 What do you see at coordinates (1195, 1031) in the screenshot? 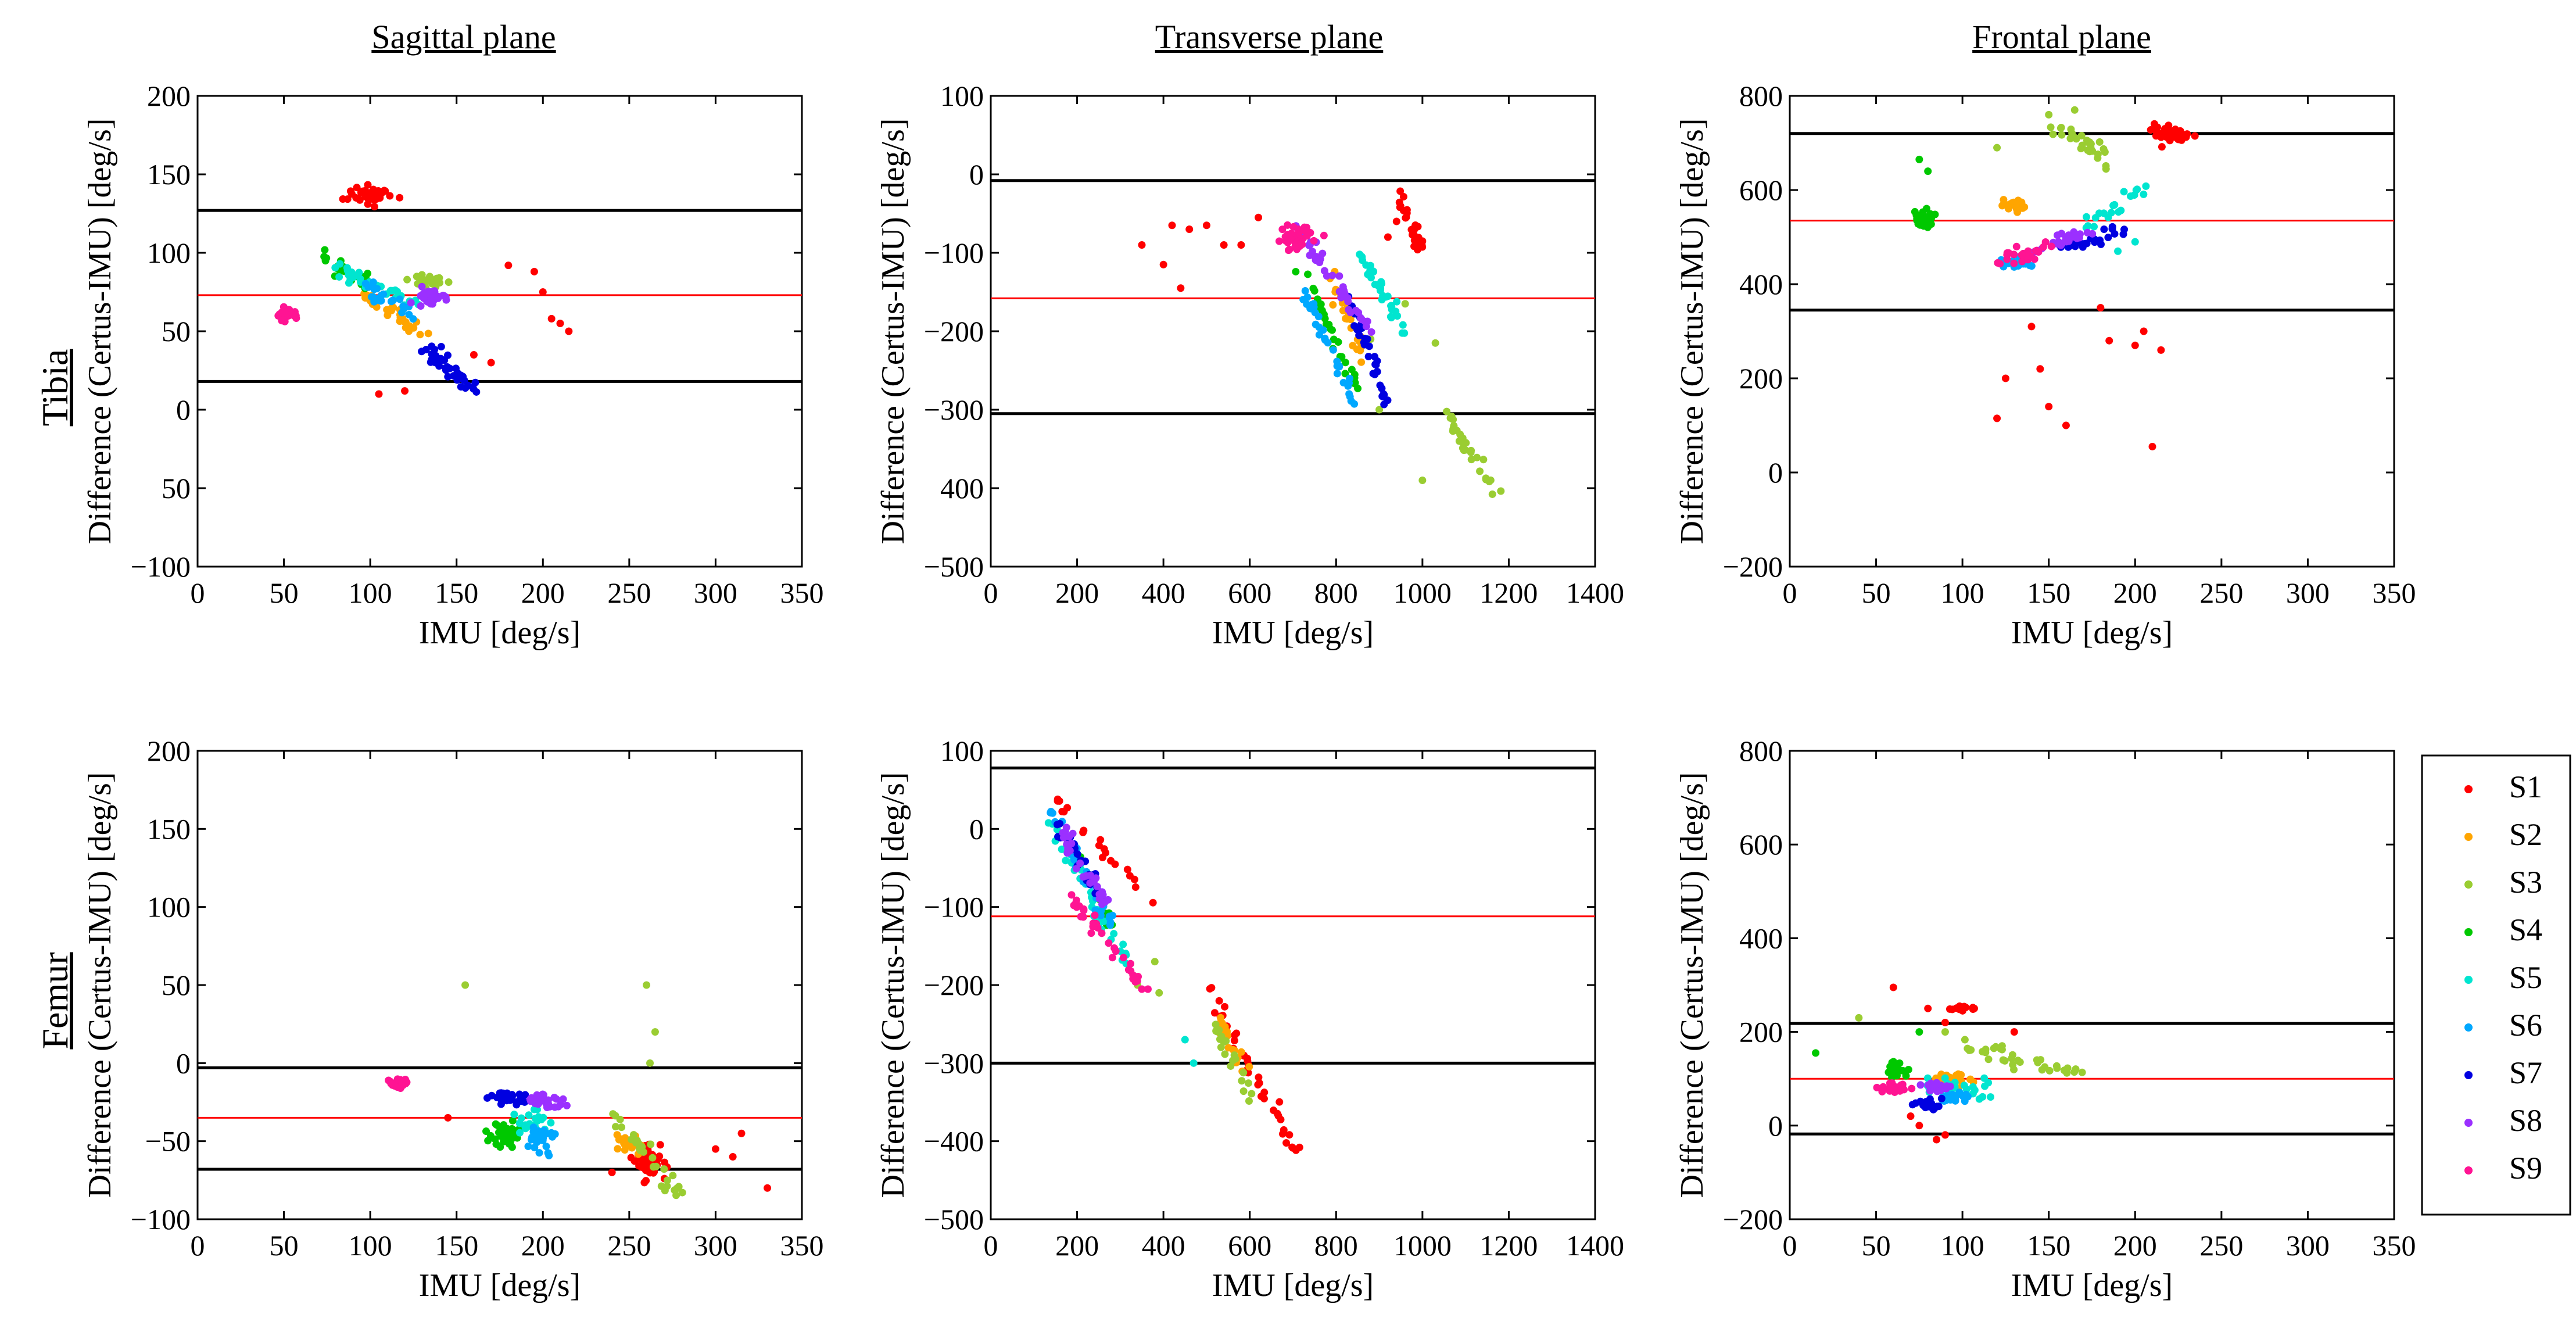
I see `series-s3` at bounding box center [1195, 1031].